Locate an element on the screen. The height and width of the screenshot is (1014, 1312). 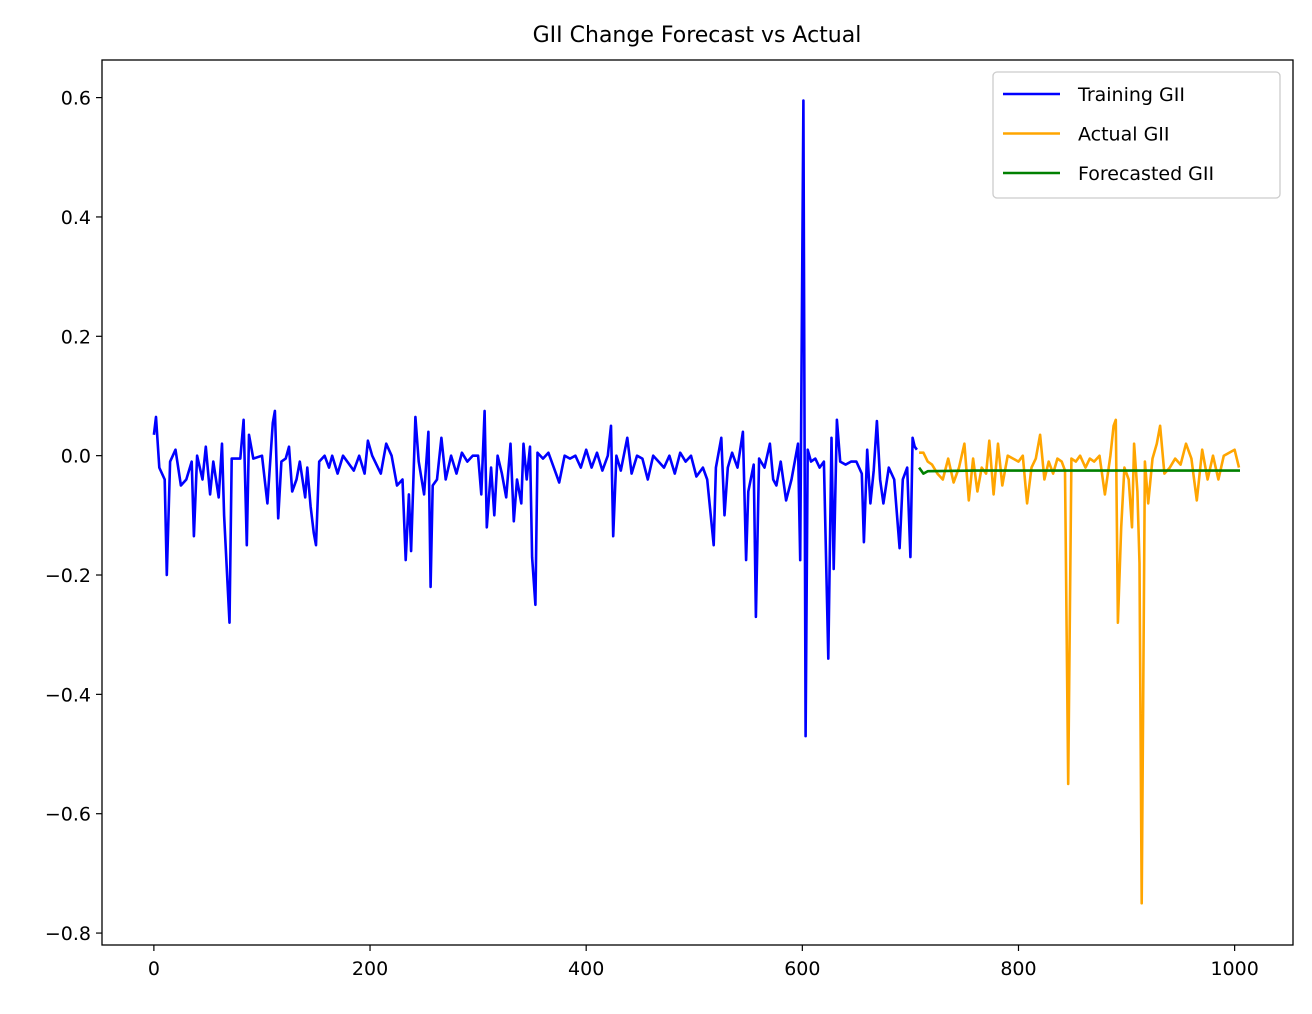
legend-label: Training GII is located at coordinates (1131, 95).